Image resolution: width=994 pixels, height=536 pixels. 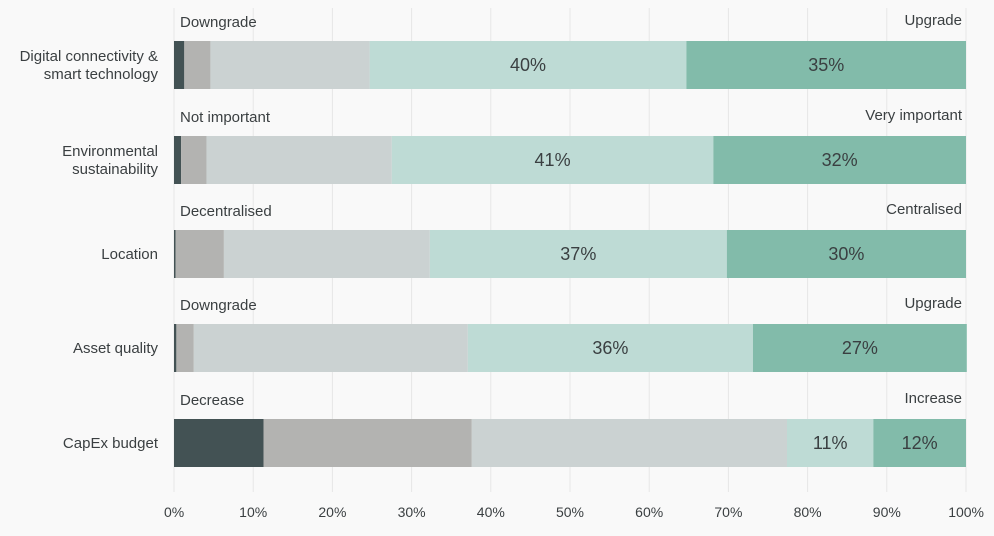 What do you see at coordinates (110, 151) in the screenshot?
I see `category-label: Environmental` at bounding box center [110, 151].